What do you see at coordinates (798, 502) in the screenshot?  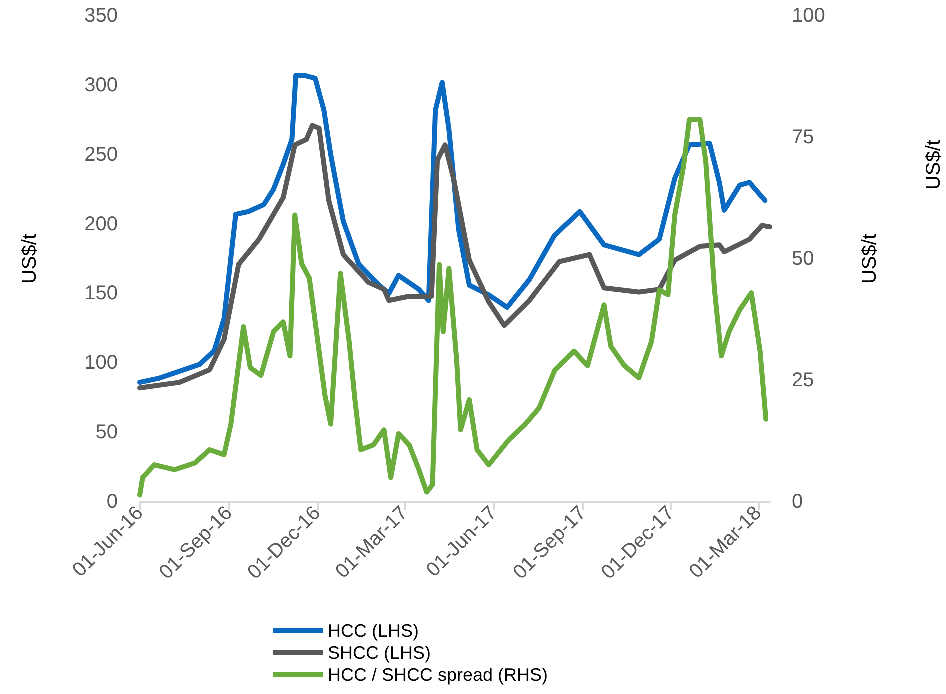 I see `y2-tick-label: 0` at bounding box center [798, 502].